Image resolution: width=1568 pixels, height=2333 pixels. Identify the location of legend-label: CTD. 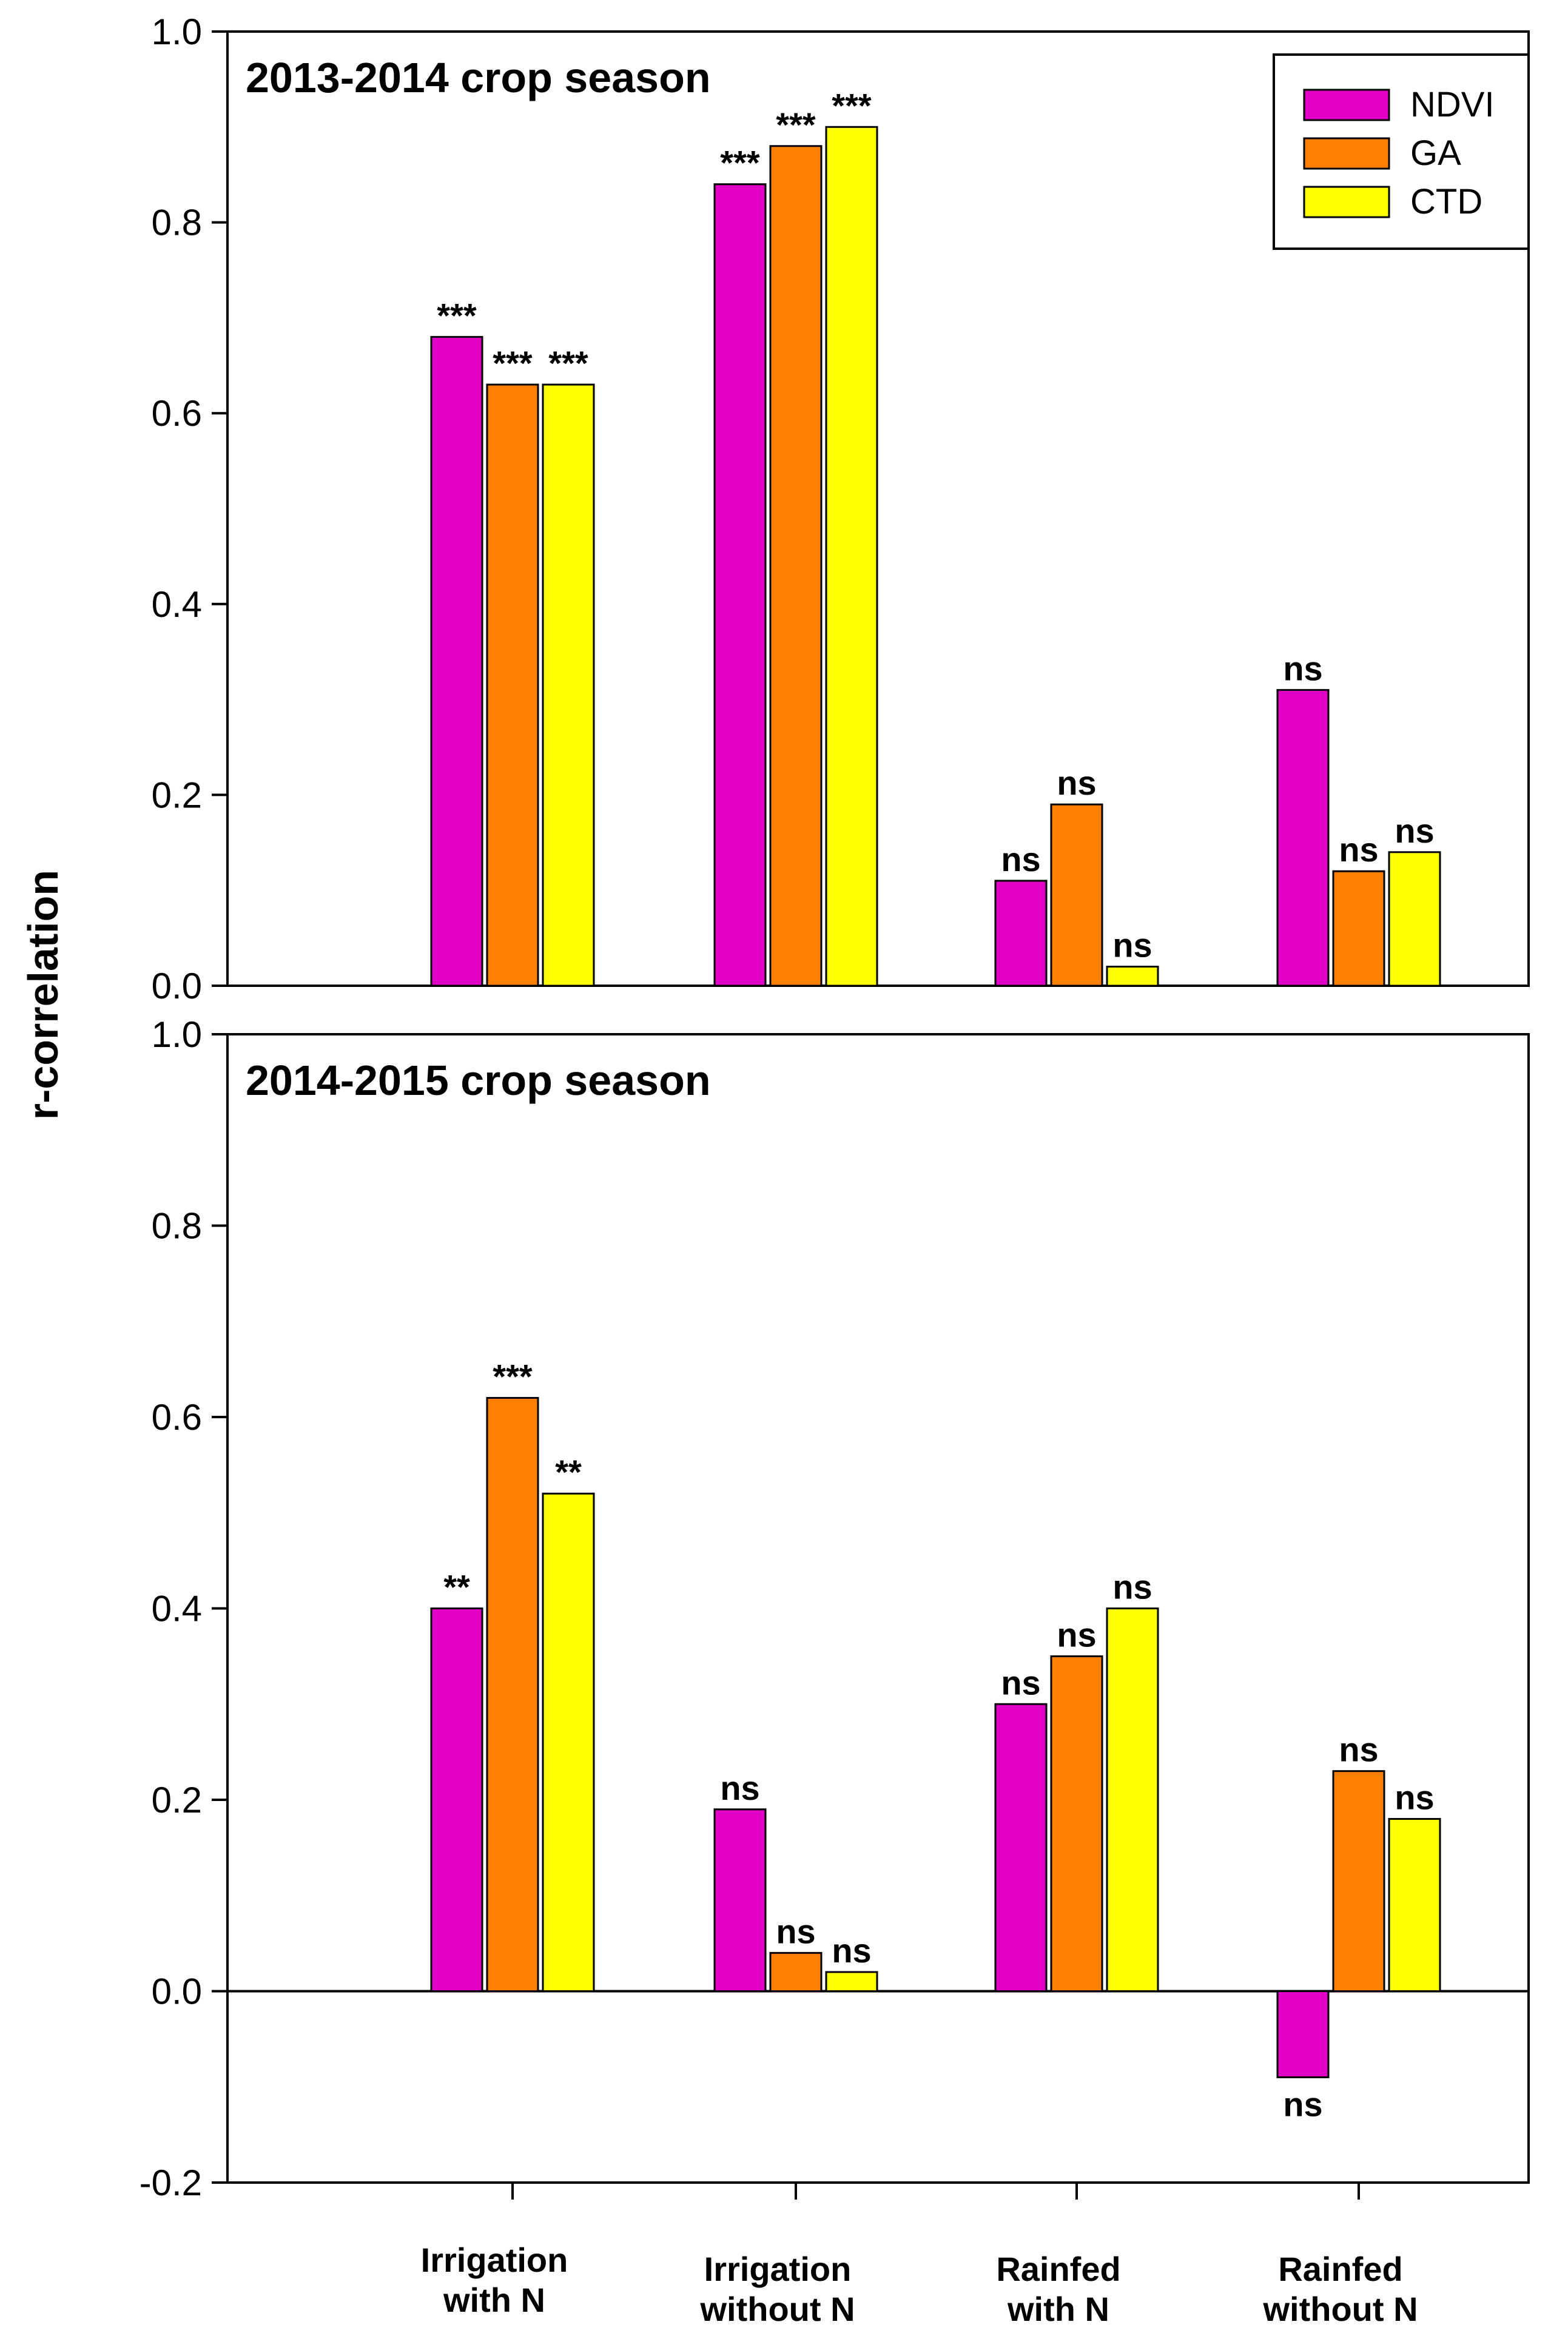
(1446, 201).